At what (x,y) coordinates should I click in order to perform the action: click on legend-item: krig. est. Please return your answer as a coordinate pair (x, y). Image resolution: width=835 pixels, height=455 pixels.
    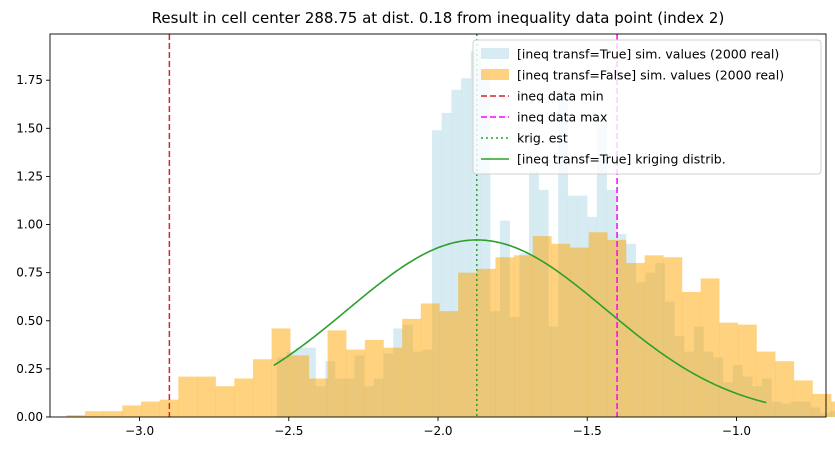
    Looking at the image, I should click on (524, 138).